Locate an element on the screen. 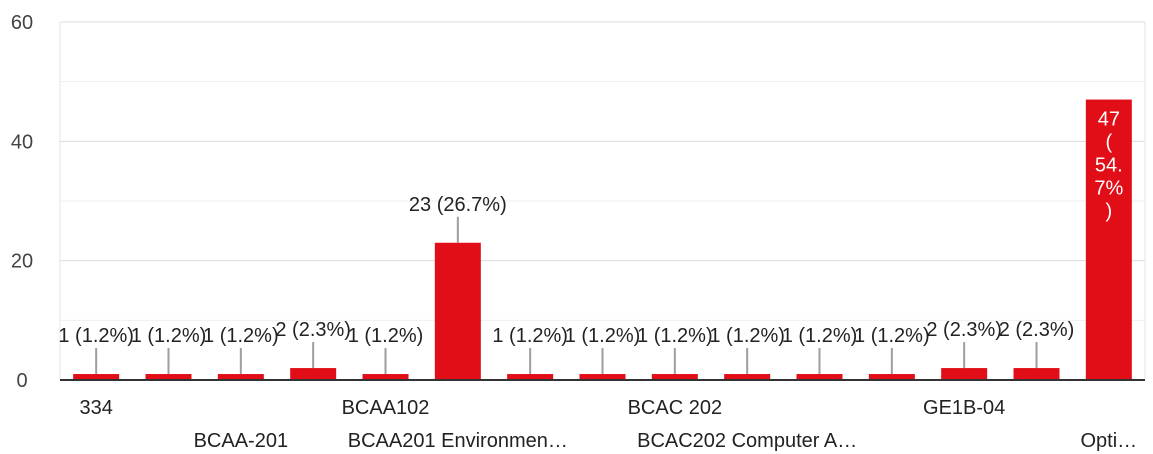 The width and height of the screenshot is (1153, 454). x-tick-label: BCAA-201 is located at coordinates (241, 441).